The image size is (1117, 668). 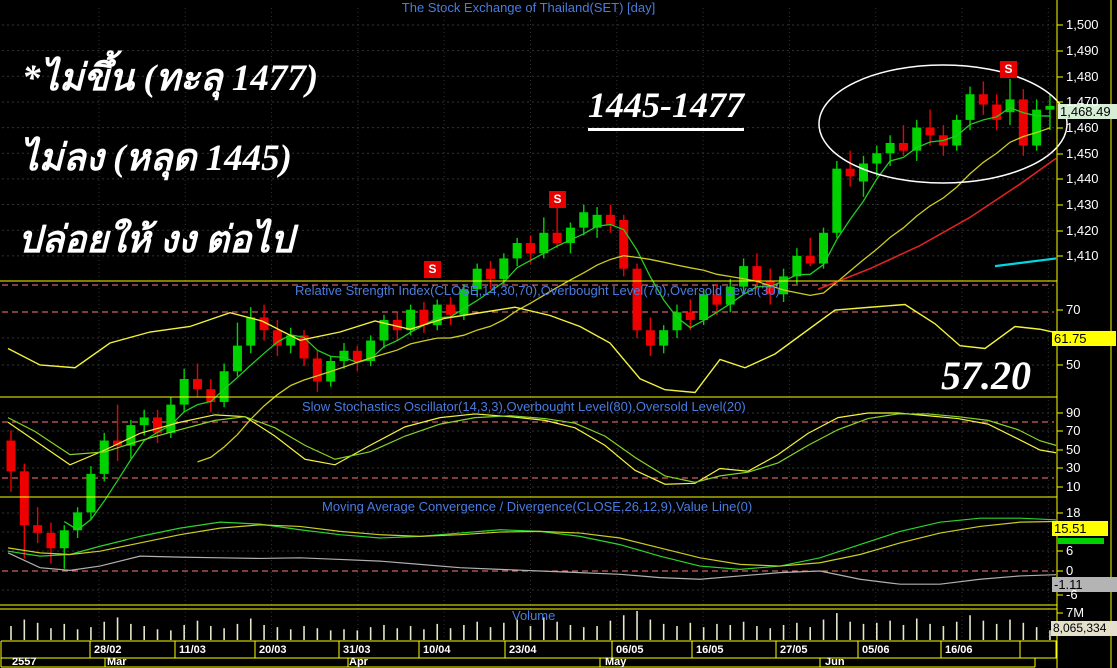 What do you see at coordinates (1082, 204) in the screenshot?
I see `axis-tick-label: 1,430` at bounding box center [1082, 204].